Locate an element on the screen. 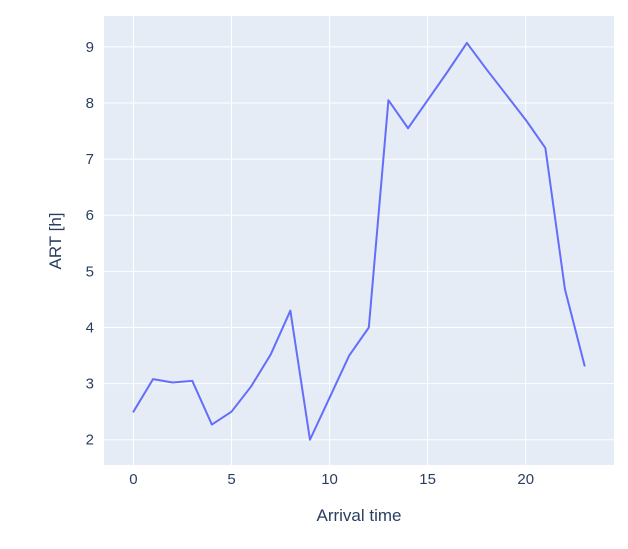 This screenshot has width=628, height=549. y-axis-title: ART [h] is located at coordinates (55, 240).